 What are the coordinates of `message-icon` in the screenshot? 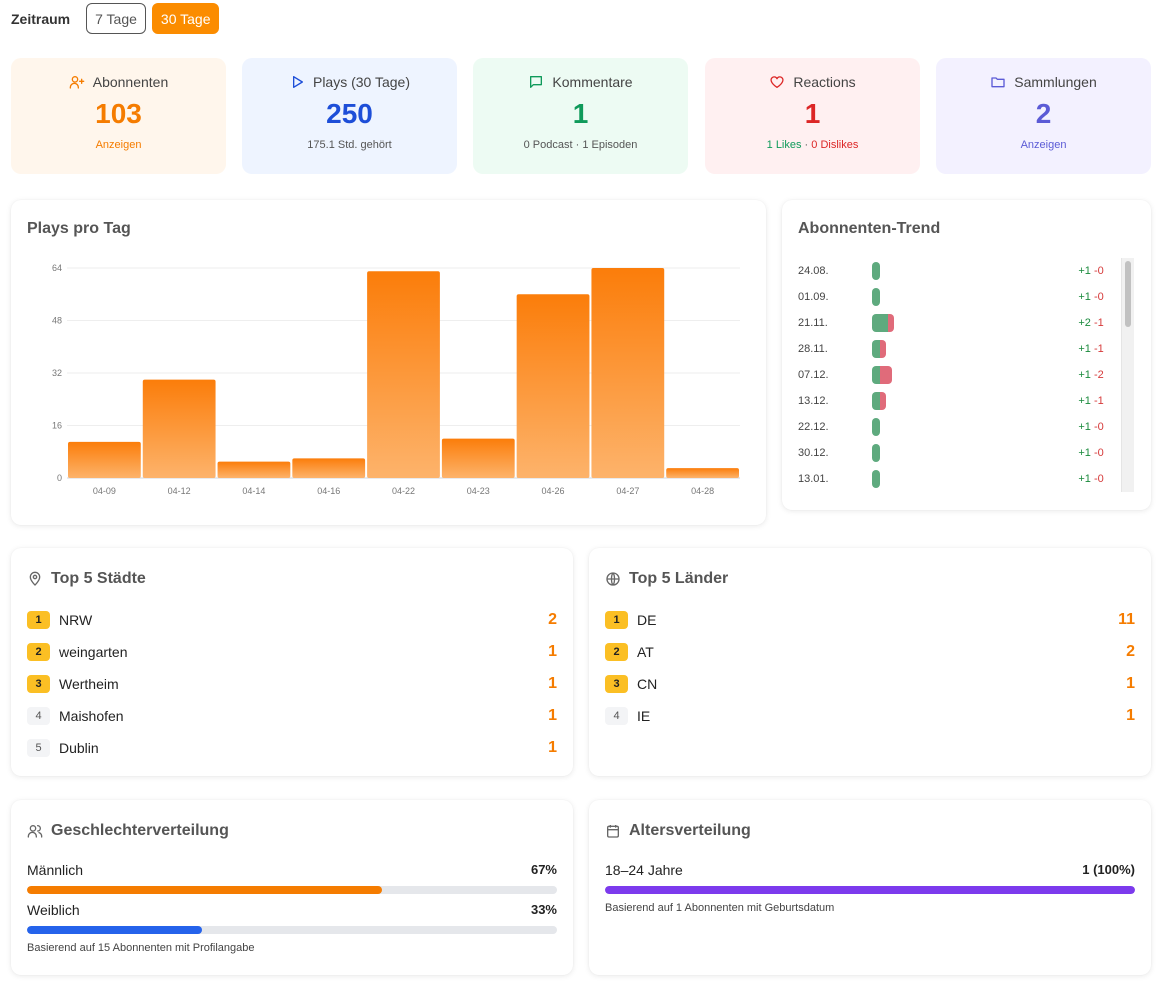 It's located at (536, 82).